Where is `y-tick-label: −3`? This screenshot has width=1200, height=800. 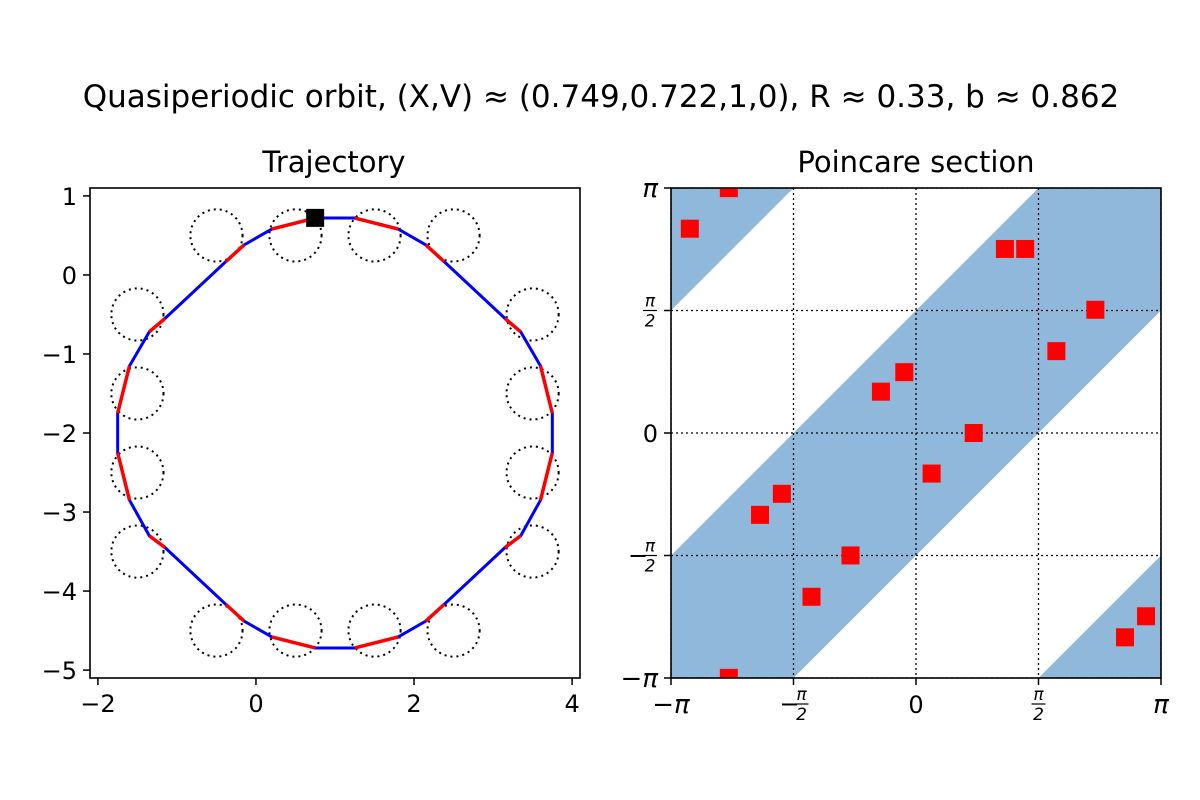
y-tick-label: −3 is located at coordinates (59, 513).